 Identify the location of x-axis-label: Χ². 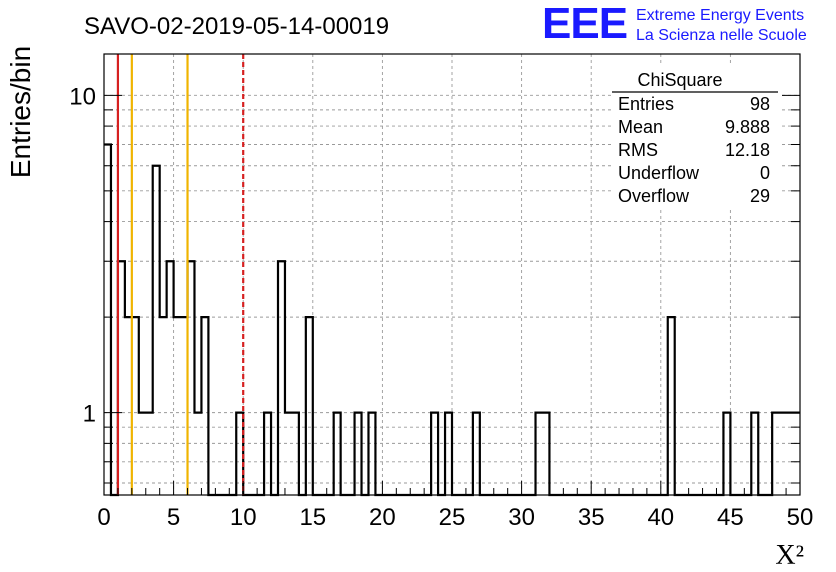
(789, 555).